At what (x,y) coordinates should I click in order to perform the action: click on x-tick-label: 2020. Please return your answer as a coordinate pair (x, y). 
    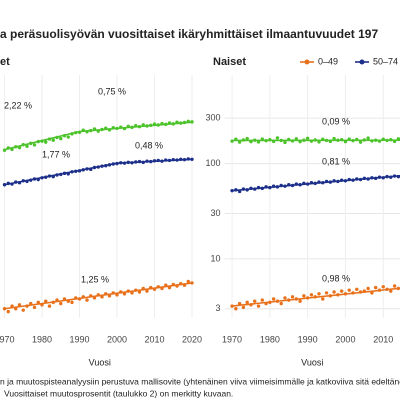
    Looking at the image, I should click on (192, 339).